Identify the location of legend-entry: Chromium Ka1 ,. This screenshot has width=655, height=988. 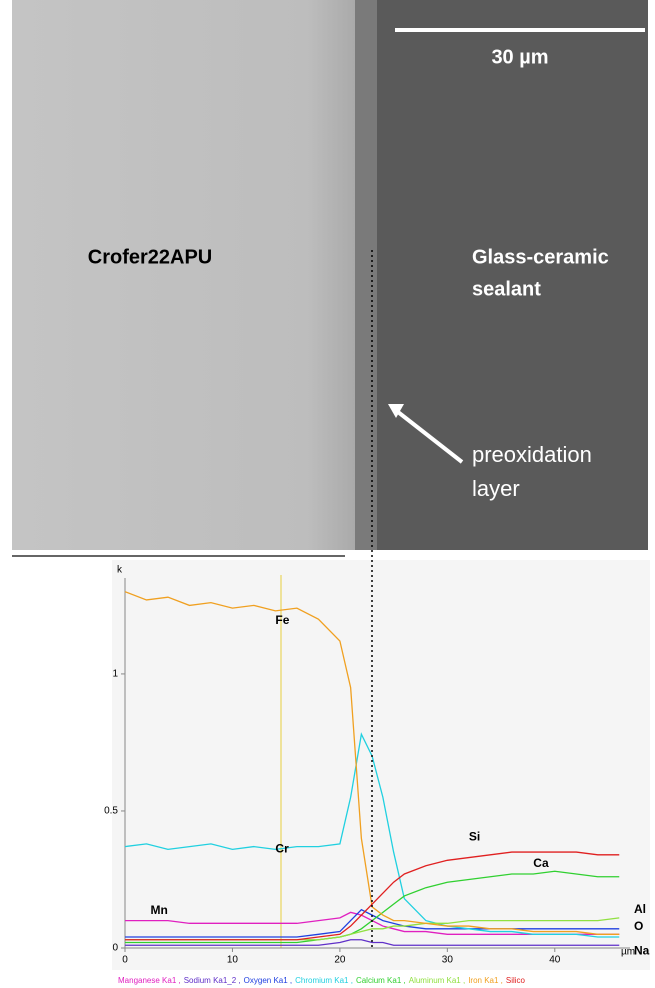
(324, 980).